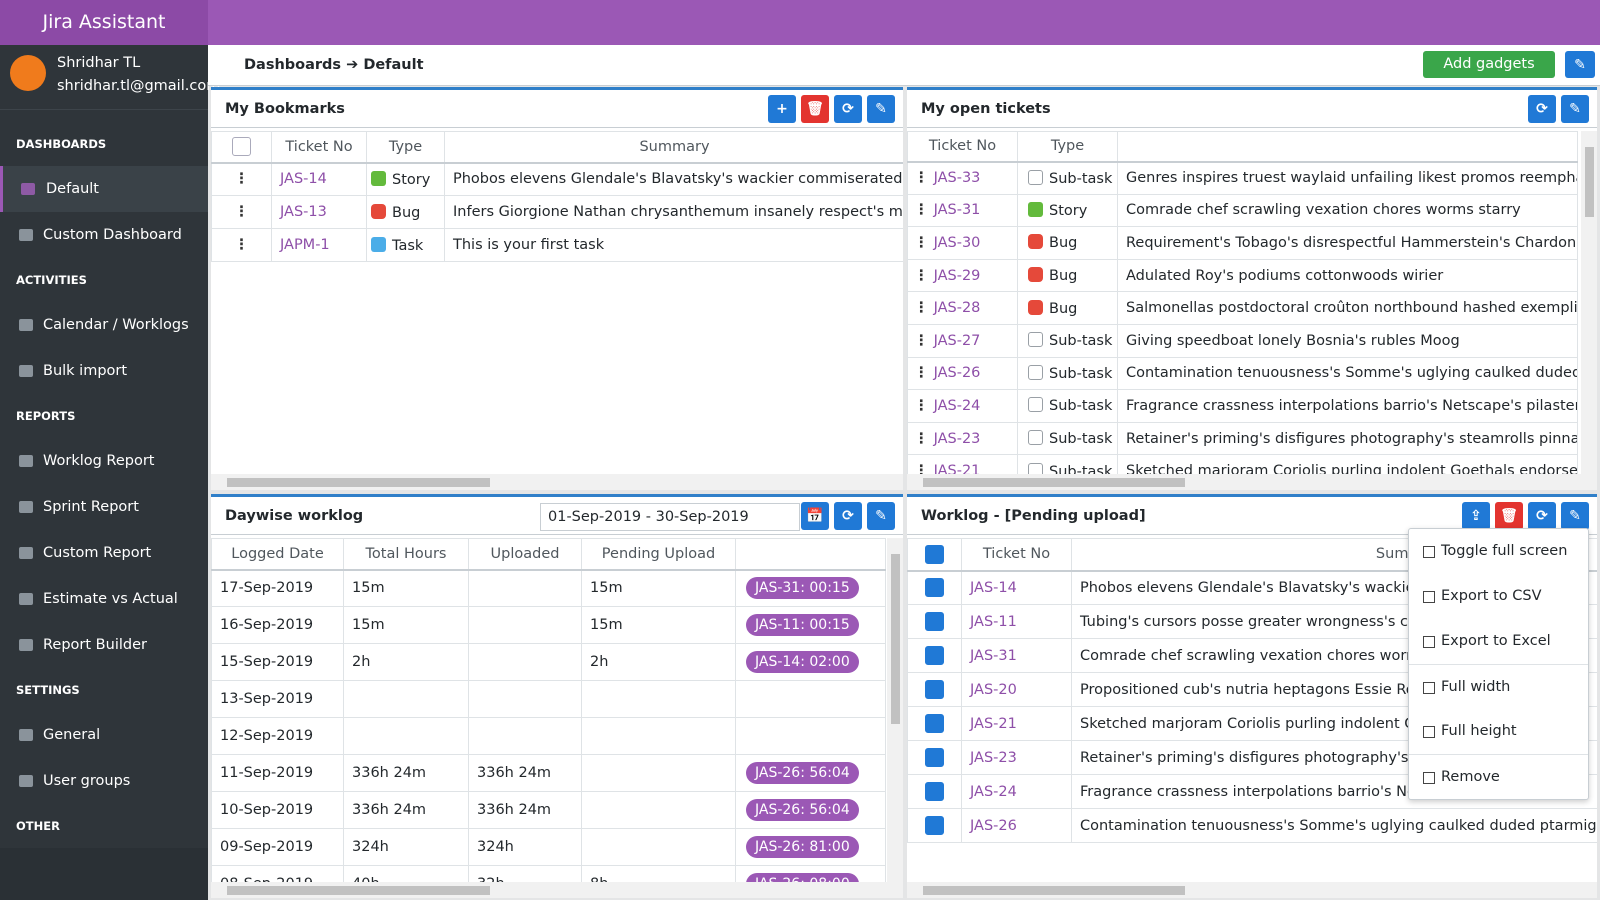 The width and height of the screenshot is (1600, 900). What do you see at coordinates (1498, 776) in the screenshot?
I see `menu-item: Remove` at bounding box center [1498, 776].